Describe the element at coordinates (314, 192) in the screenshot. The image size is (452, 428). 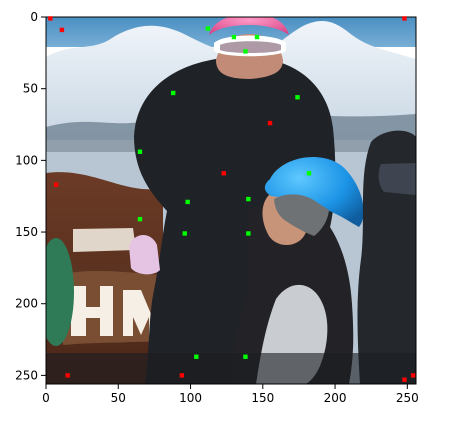
I see `child-skier-helmet` at that location.